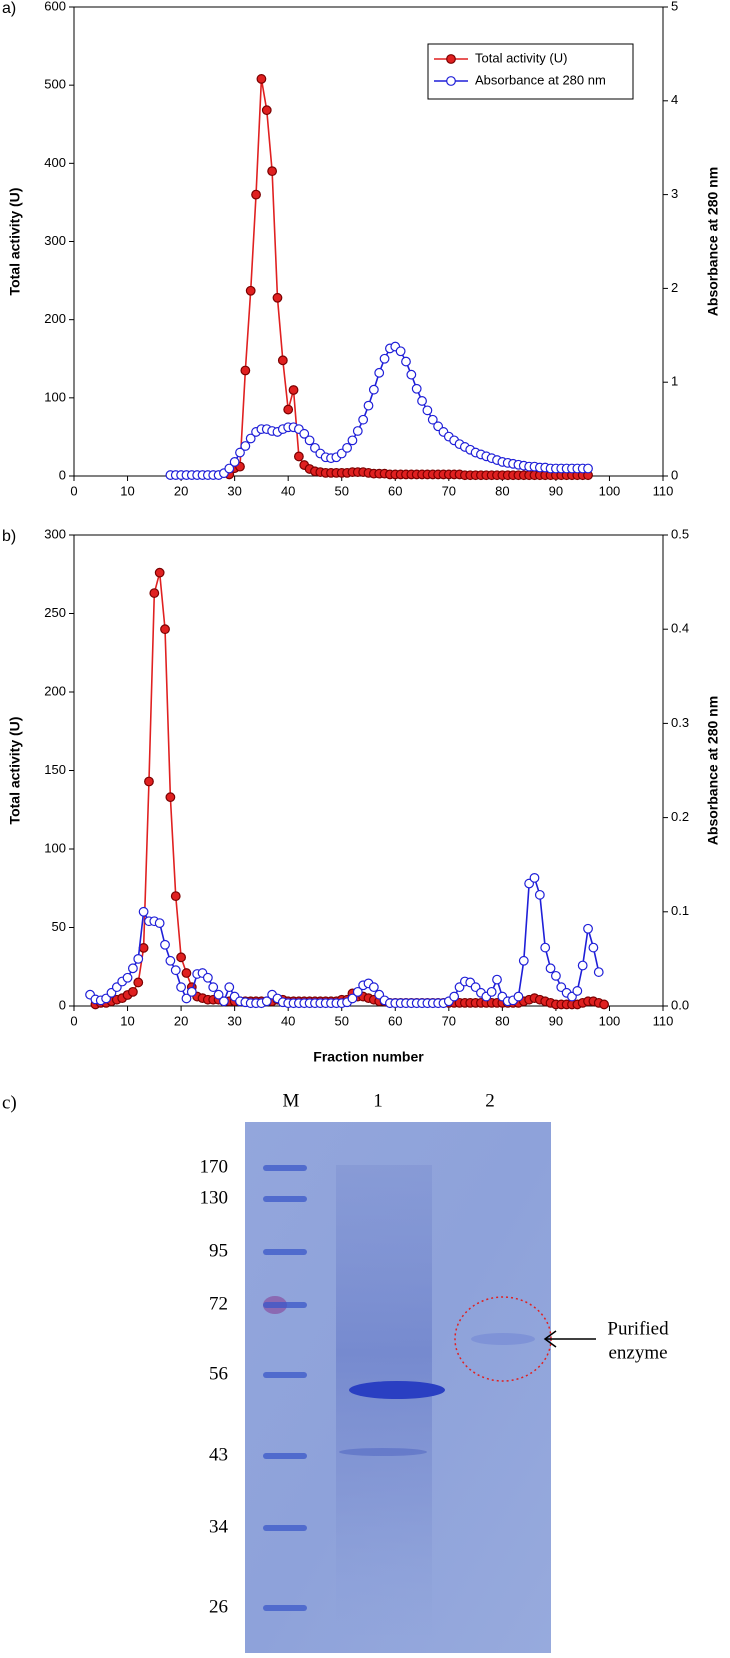 Image resolution: width=730 pixels, height=1658 pixels. What do you see at coordinates (218, 1454) in the screenshot?
I see `marker-label: 43` at bounding box center [218, 1454].